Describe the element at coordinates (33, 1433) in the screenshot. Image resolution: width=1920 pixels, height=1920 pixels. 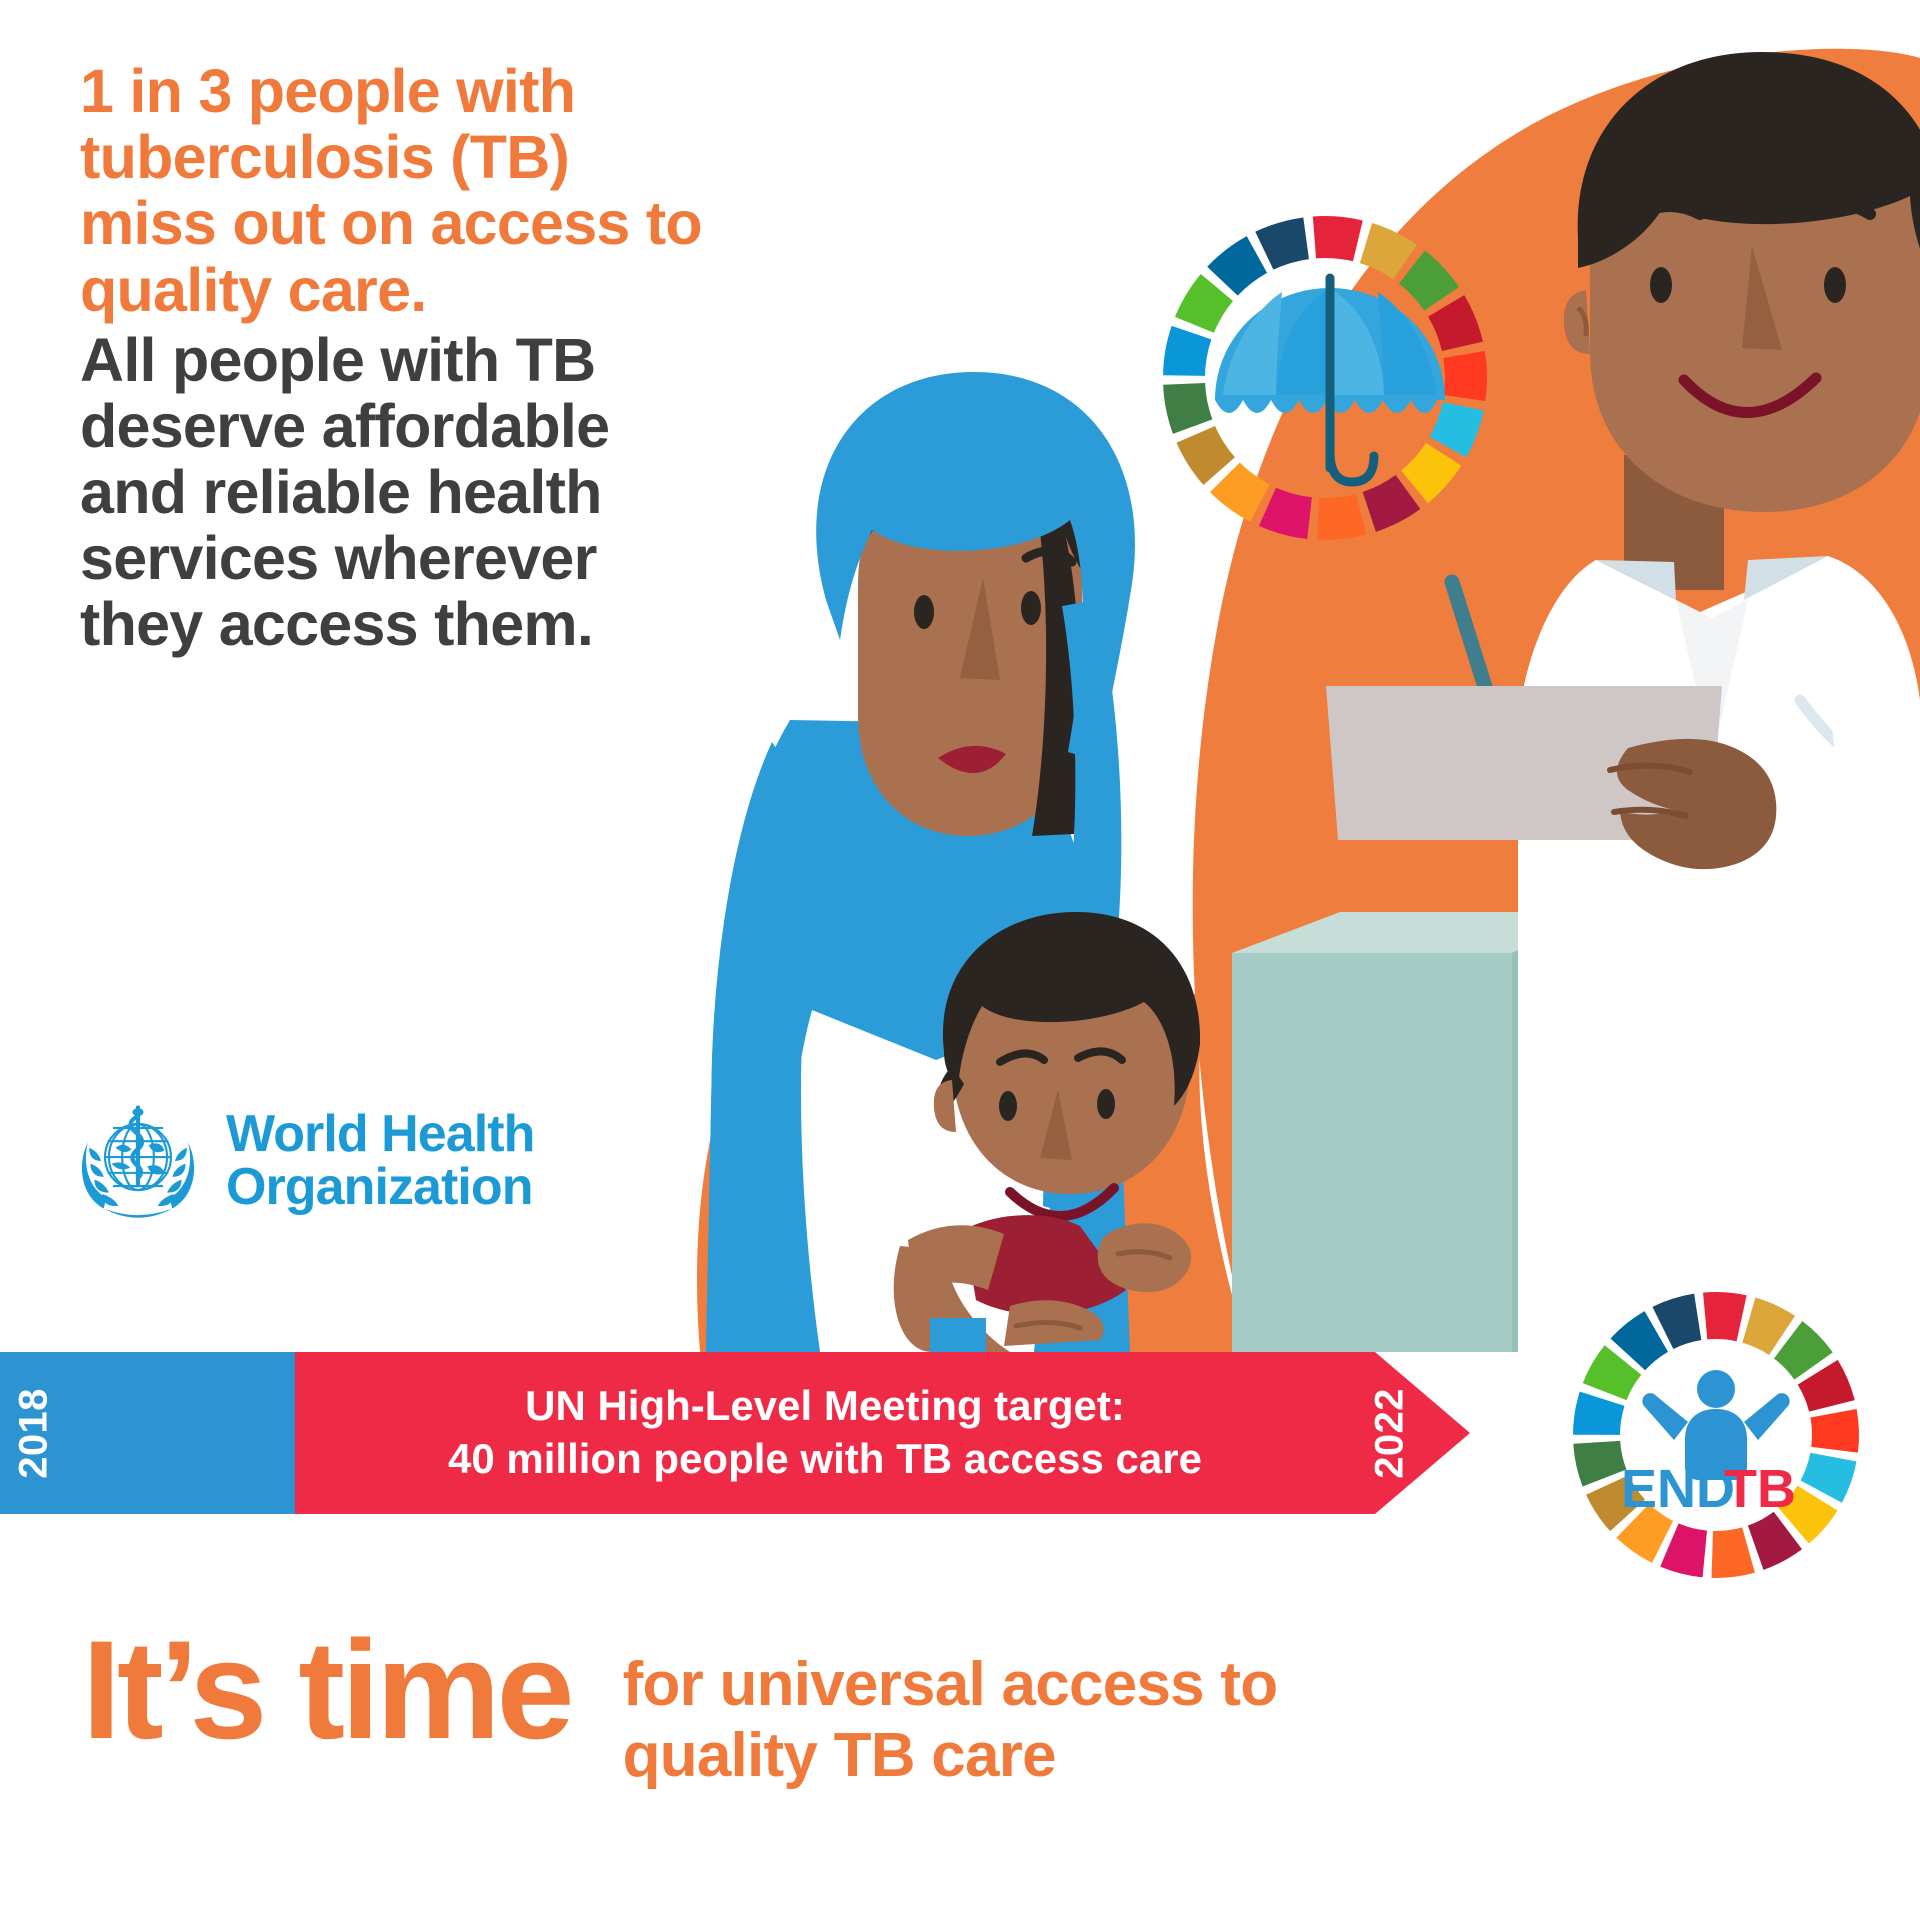
I see `banner-start-year: 2018` at that location.